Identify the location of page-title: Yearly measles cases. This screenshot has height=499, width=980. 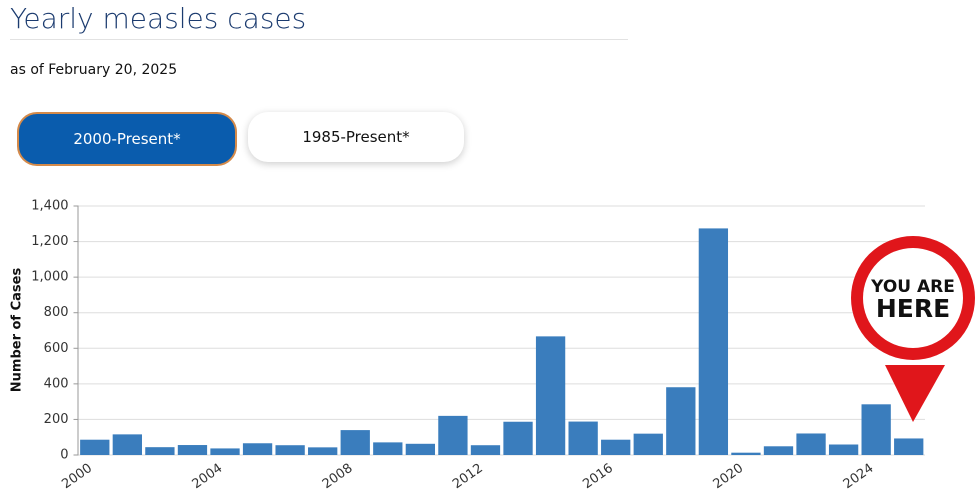
(158, 18).